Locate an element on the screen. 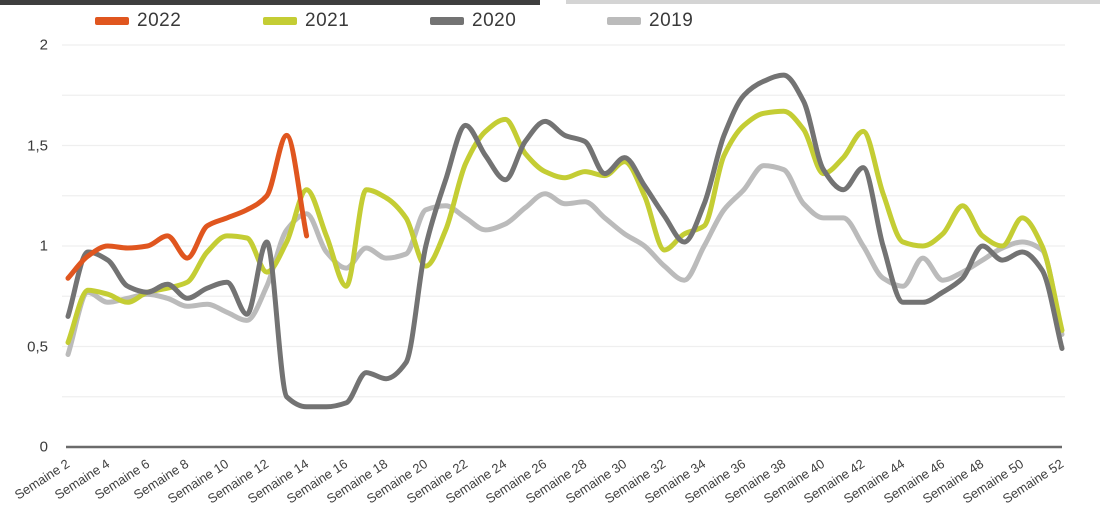  window-top-edge-right is located at coordinates (833, 2).